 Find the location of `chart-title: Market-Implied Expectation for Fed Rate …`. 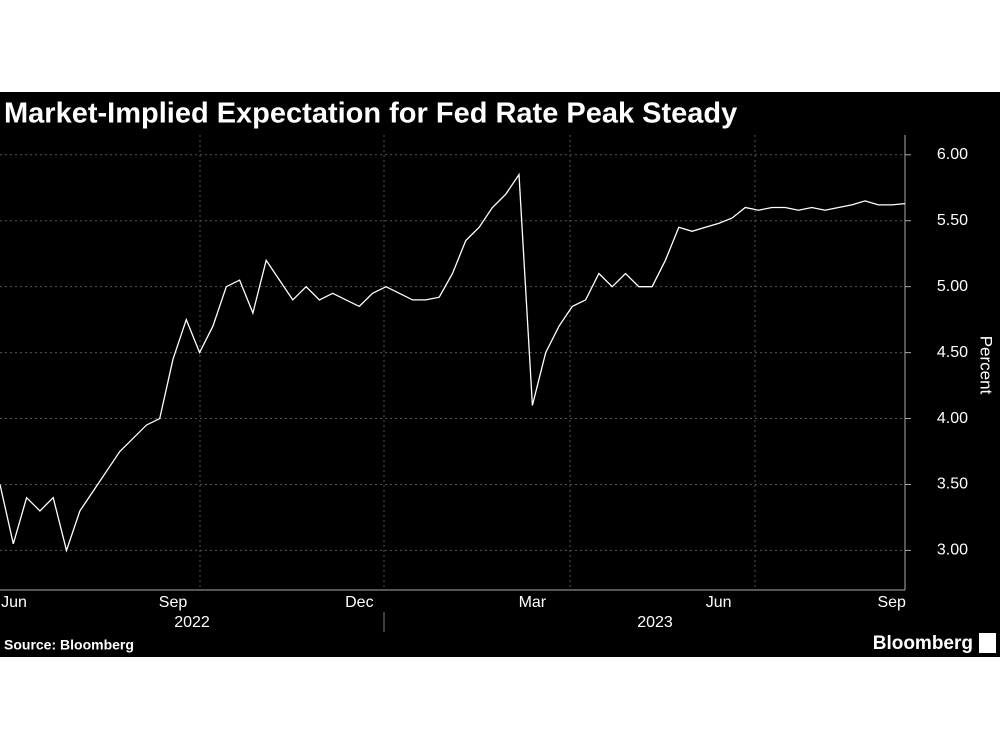

chart-title: Market-Implied Expectation for Fed Rate … is located at coordinates (370, 114).